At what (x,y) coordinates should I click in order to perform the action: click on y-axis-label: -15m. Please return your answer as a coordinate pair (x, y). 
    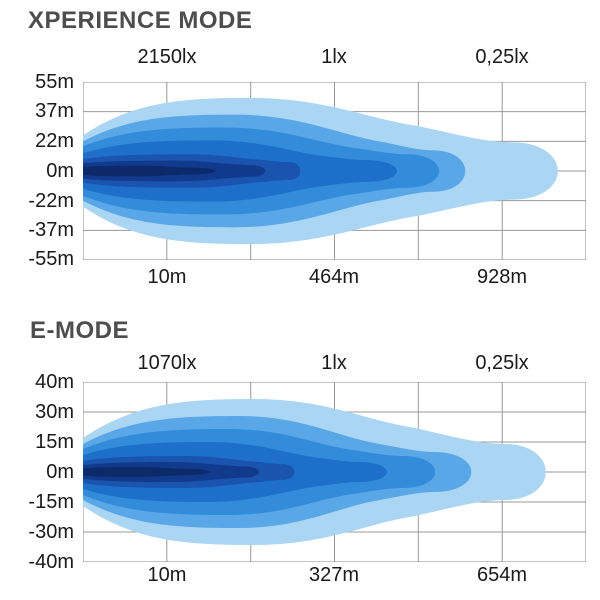
    Looking at the image, I should click on (51, 502).